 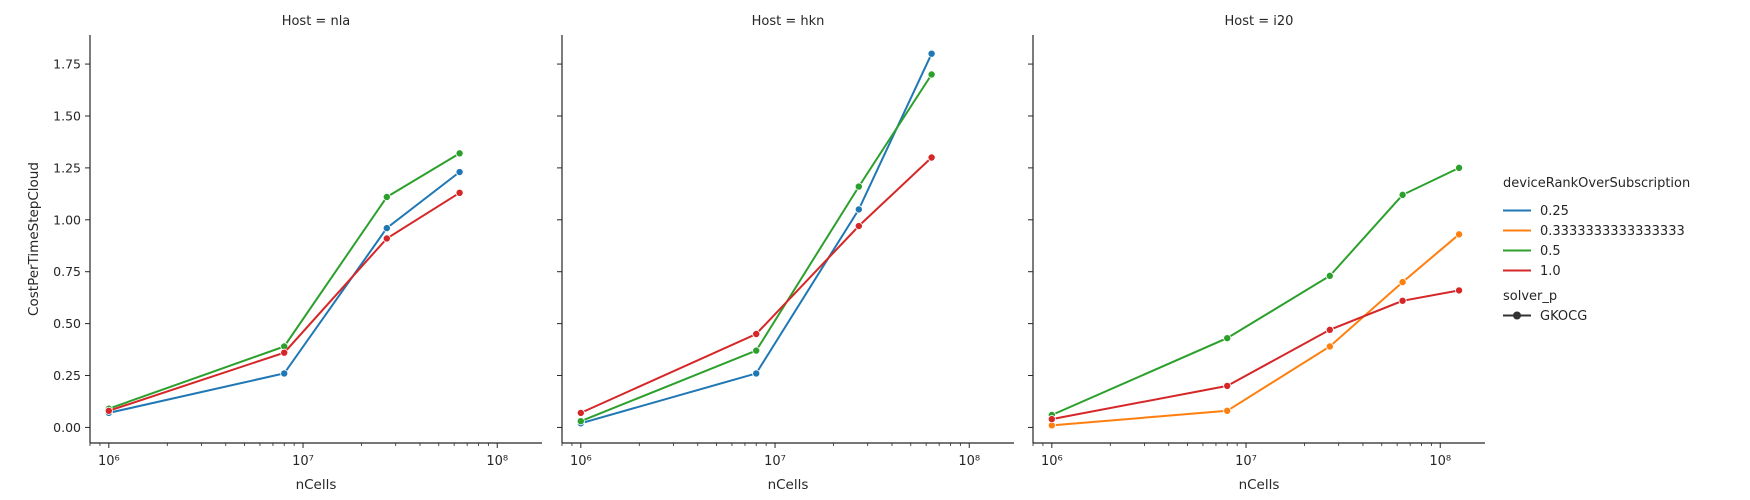 I want to click on legend-item: 0.5, so click(x=1532, y=251).